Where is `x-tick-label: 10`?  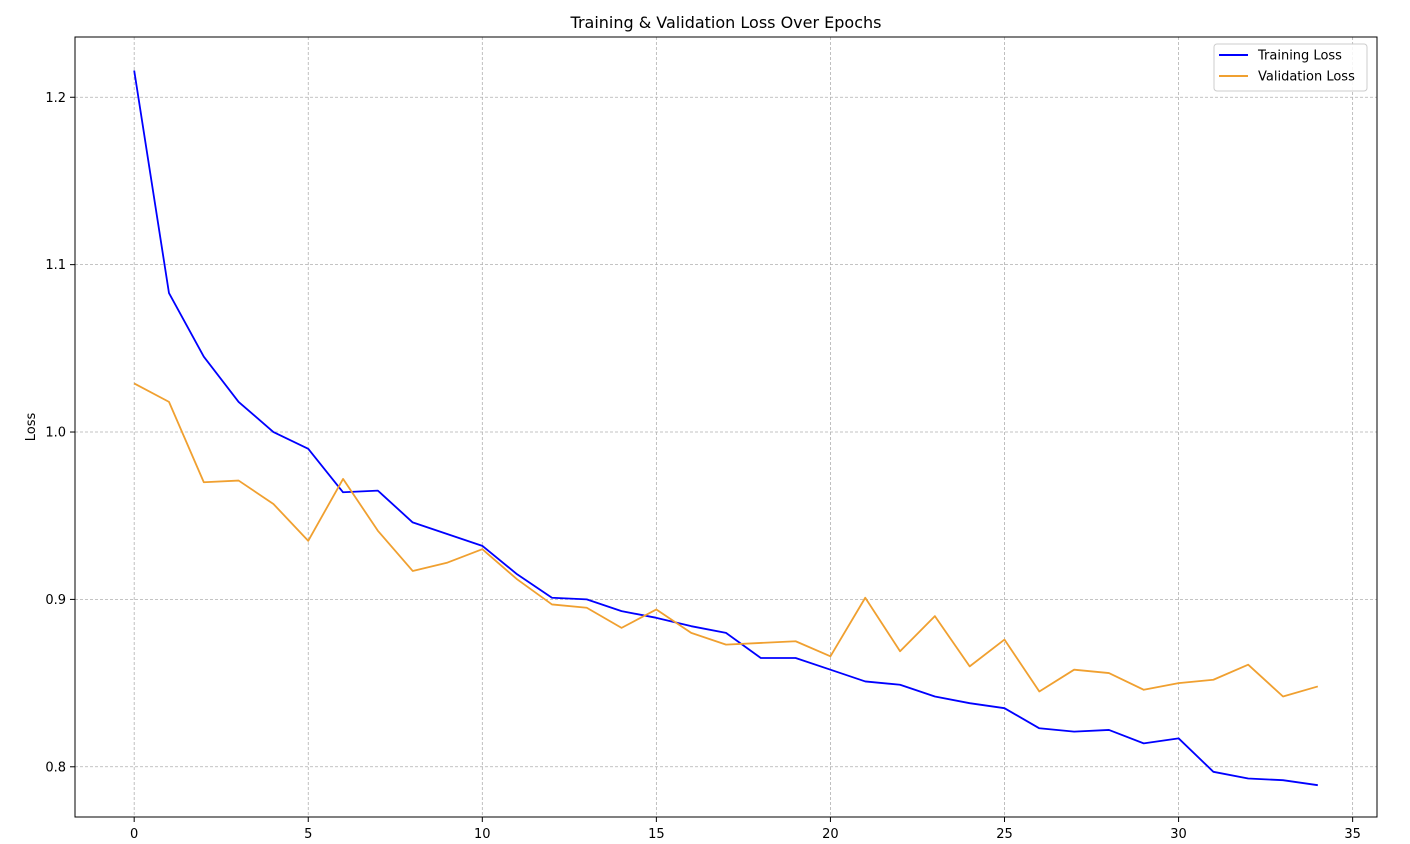
x-tick-label: 10 is located at coordinates (482, 834).